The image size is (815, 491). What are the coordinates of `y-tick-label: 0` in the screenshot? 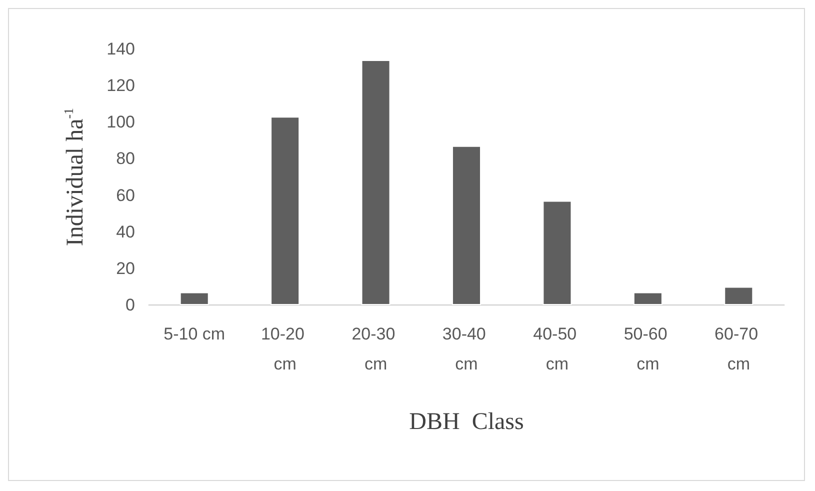 It's located at (130, 305).